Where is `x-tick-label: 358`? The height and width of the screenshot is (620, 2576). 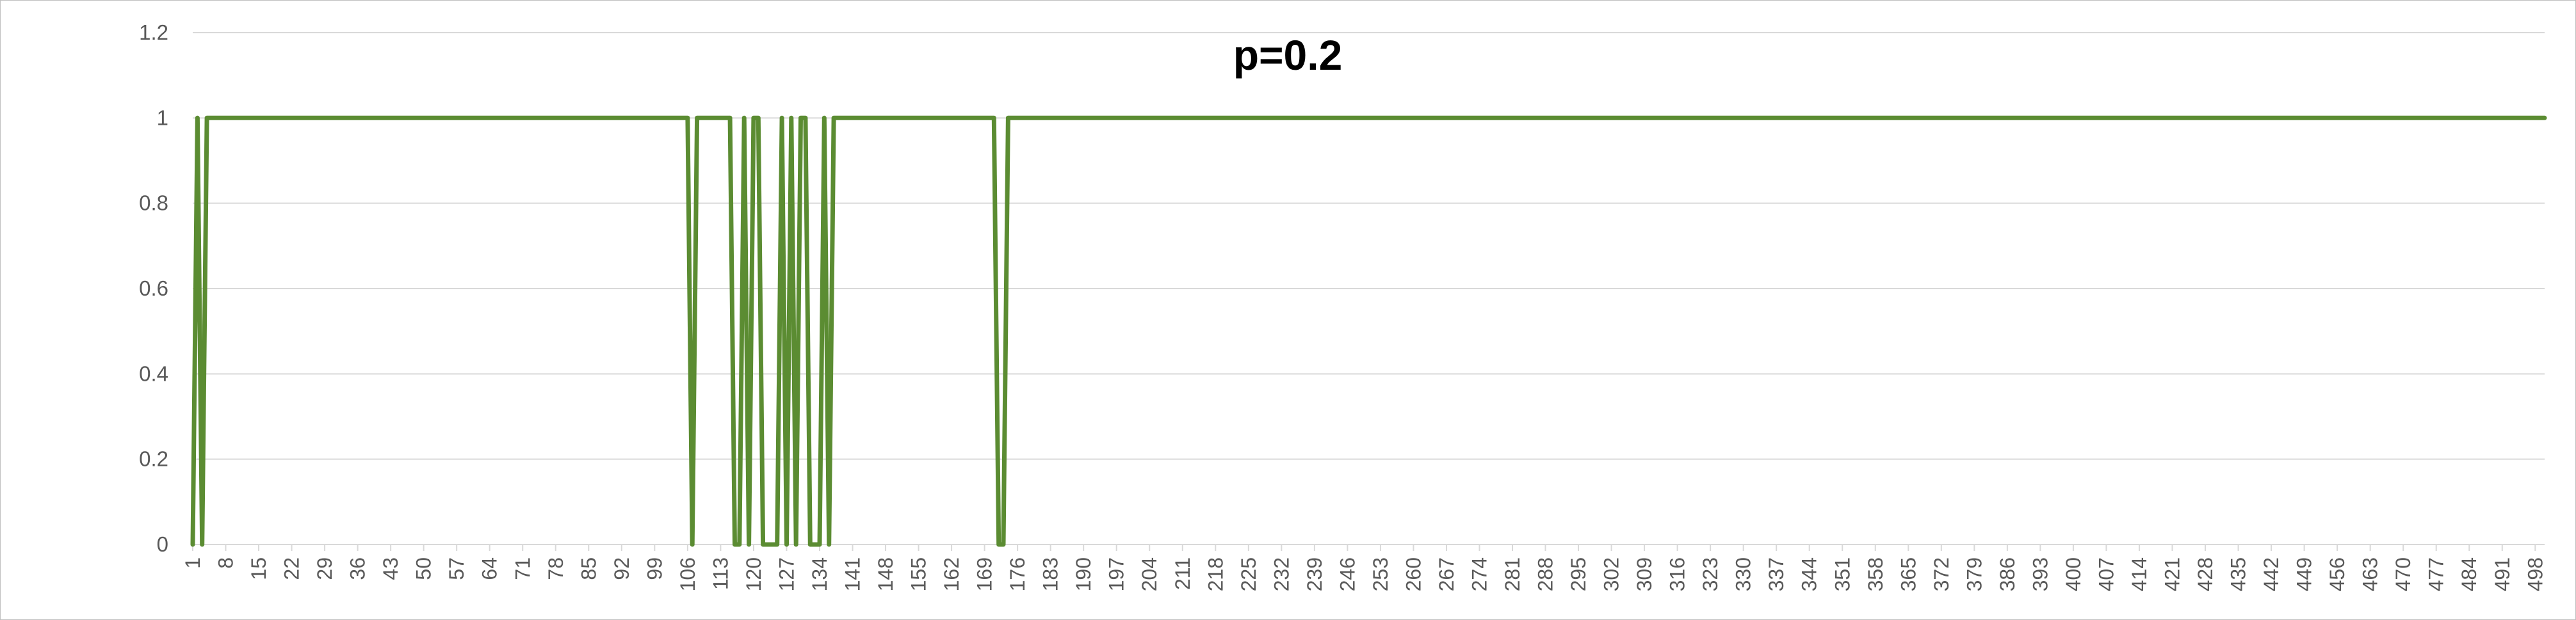 x-tick-label: 358 is located at coordinates (1875, 574).